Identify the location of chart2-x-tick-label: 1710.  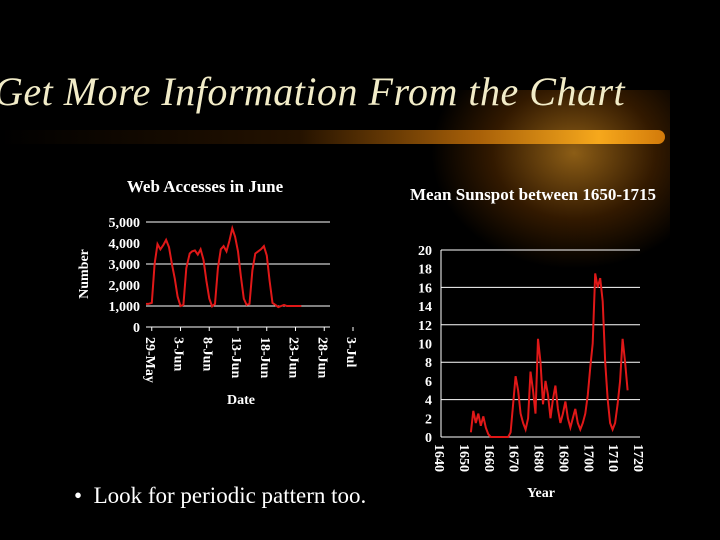
(612, 458).